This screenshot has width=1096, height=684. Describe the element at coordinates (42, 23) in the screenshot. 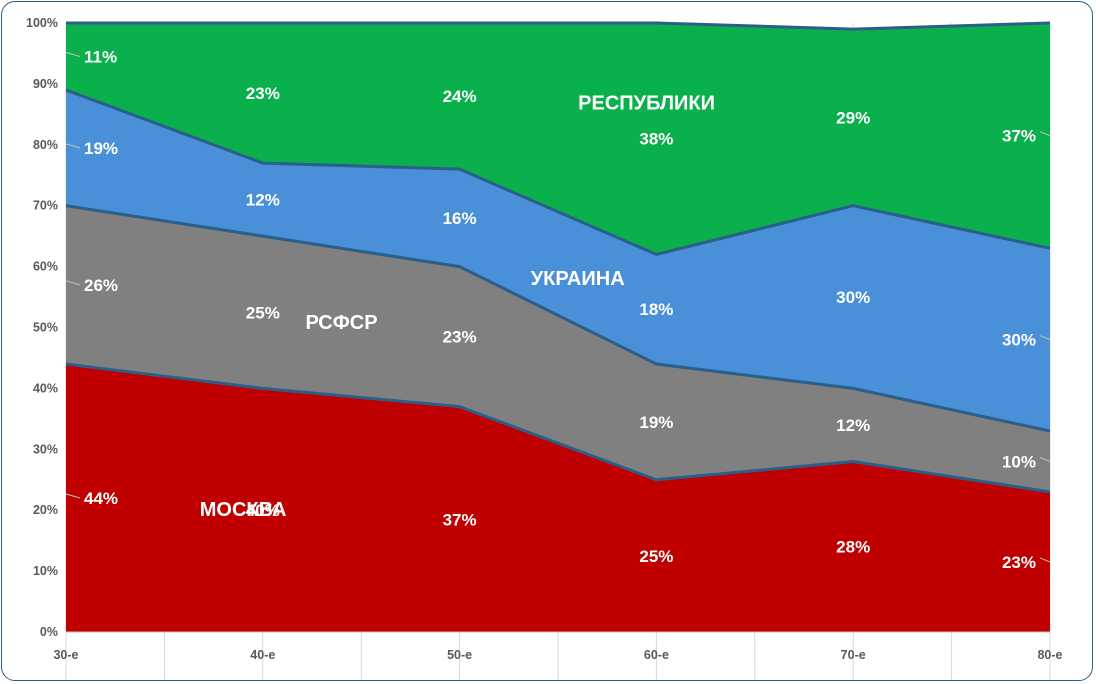

I see `y-tick-label: 100%` at that location.